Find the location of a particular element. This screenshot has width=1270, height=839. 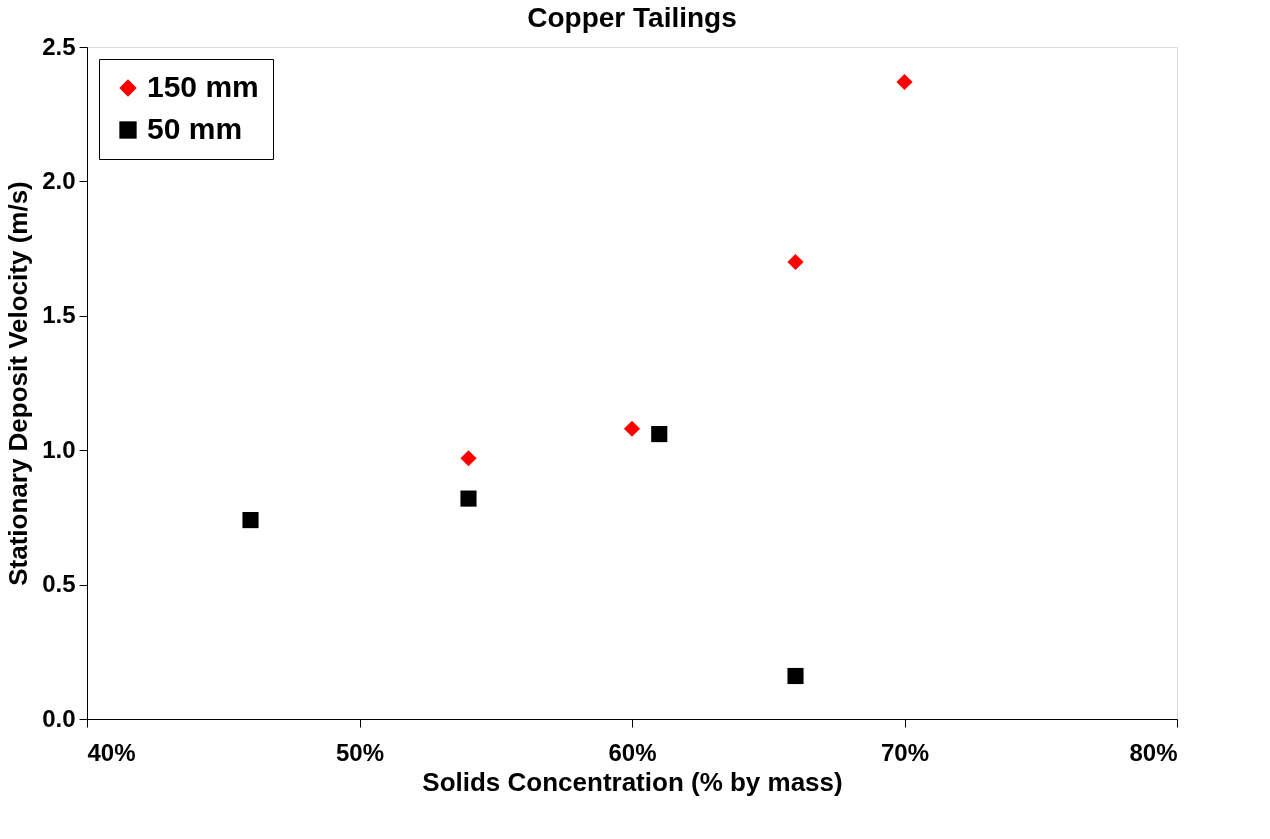

chart-title: Copper Tailings is located at coordinates (632, 17).